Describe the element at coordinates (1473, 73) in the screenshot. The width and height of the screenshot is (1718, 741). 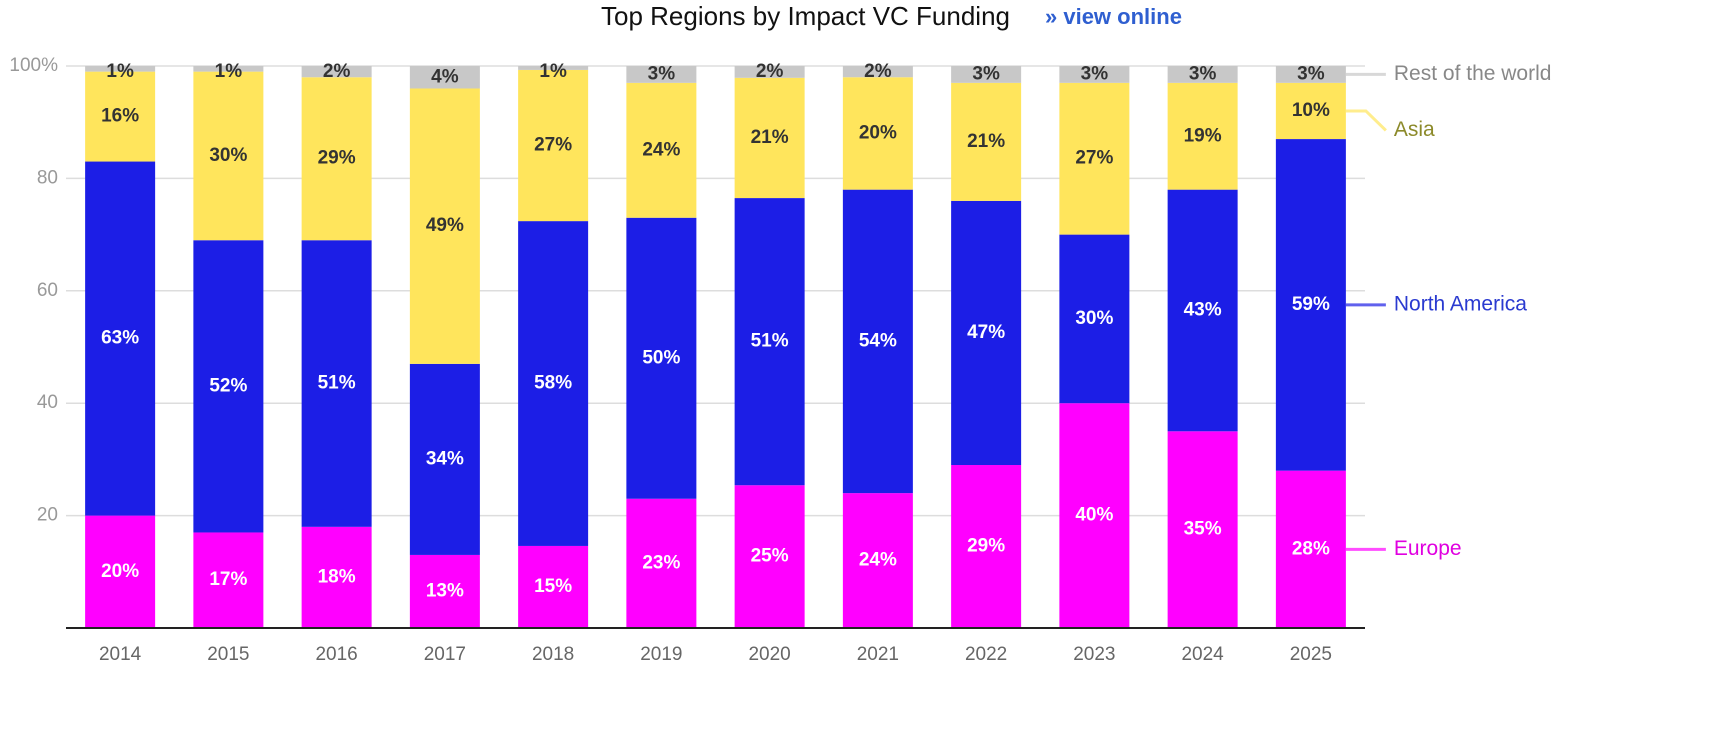
I see `legend-label: Rest of the world` at that location.